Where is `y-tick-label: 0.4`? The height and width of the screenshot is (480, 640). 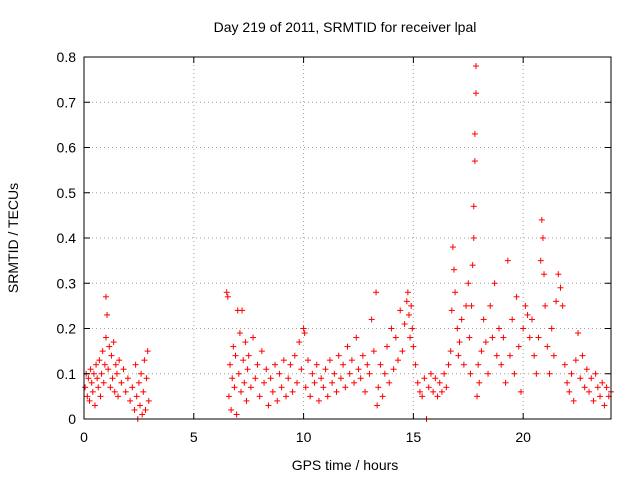
y-tick-label: 0.4 is located at coordinates (67, 238).